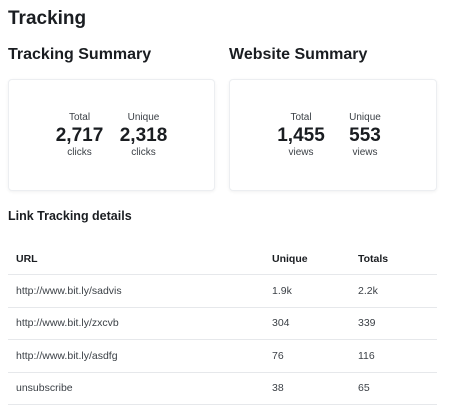  Describe the element at coordinates (67, 323) in the screenshot. I see `link-url: http://www.bit.ly/zxcvb` at that location.